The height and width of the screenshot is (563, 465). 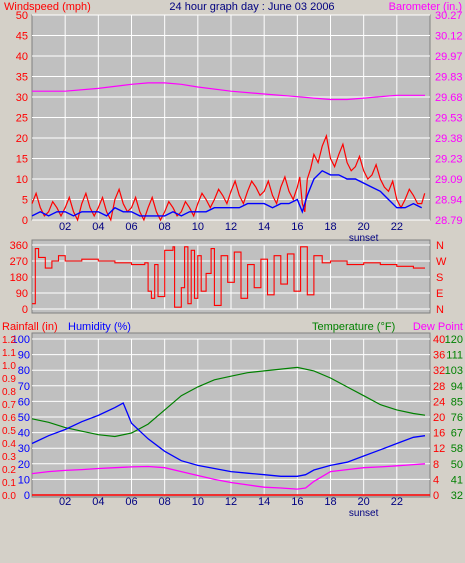 What do you see at coordinates (436, 480) in the screenshot?
I see `dewpoint-y-tick-label: 4` at bounding box center [436, 480].